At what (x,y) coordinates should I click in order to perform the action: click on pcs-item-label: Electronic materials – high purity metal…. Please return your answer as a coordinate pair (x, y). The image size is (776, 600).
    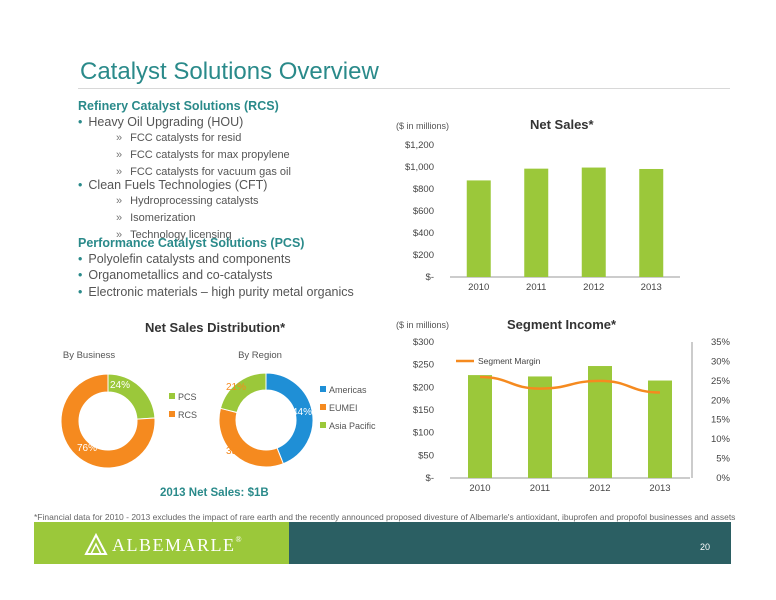
    Looking at the image, I should click on (221, 292).